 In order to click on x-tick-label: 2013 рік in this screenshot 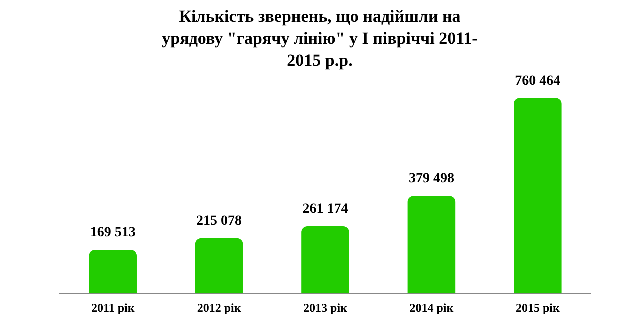, I will do `click(326, 307)`.